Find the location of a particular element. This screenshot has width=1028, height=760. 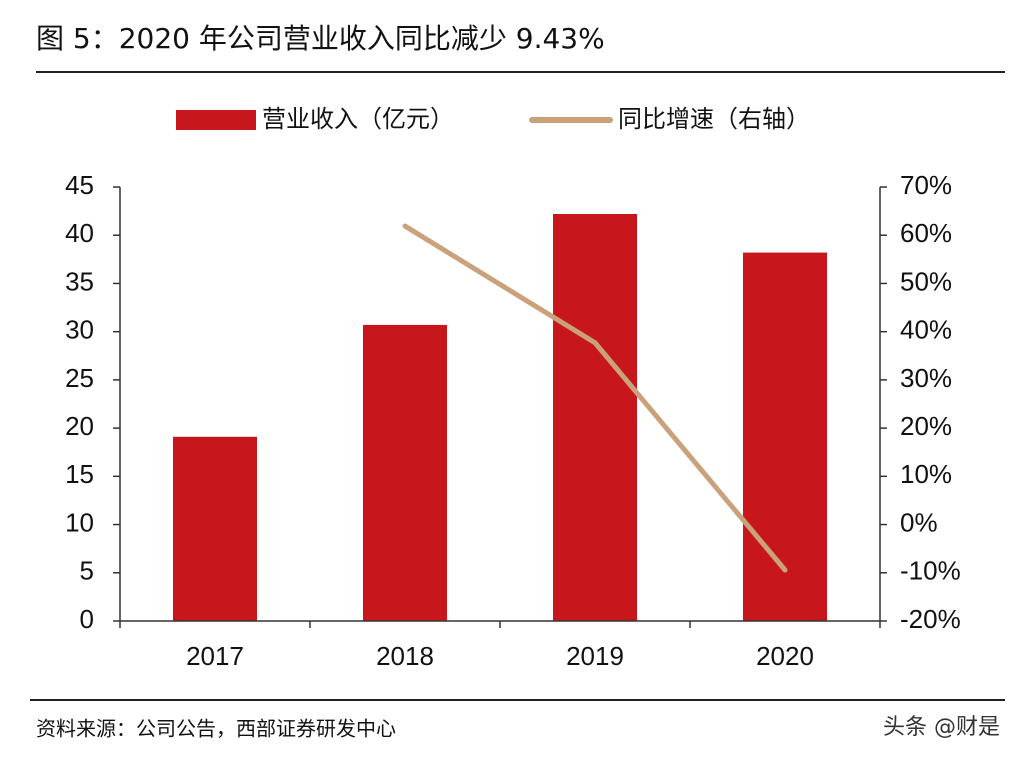

y-tick-label: 5 is located at coordinates (87, 571).